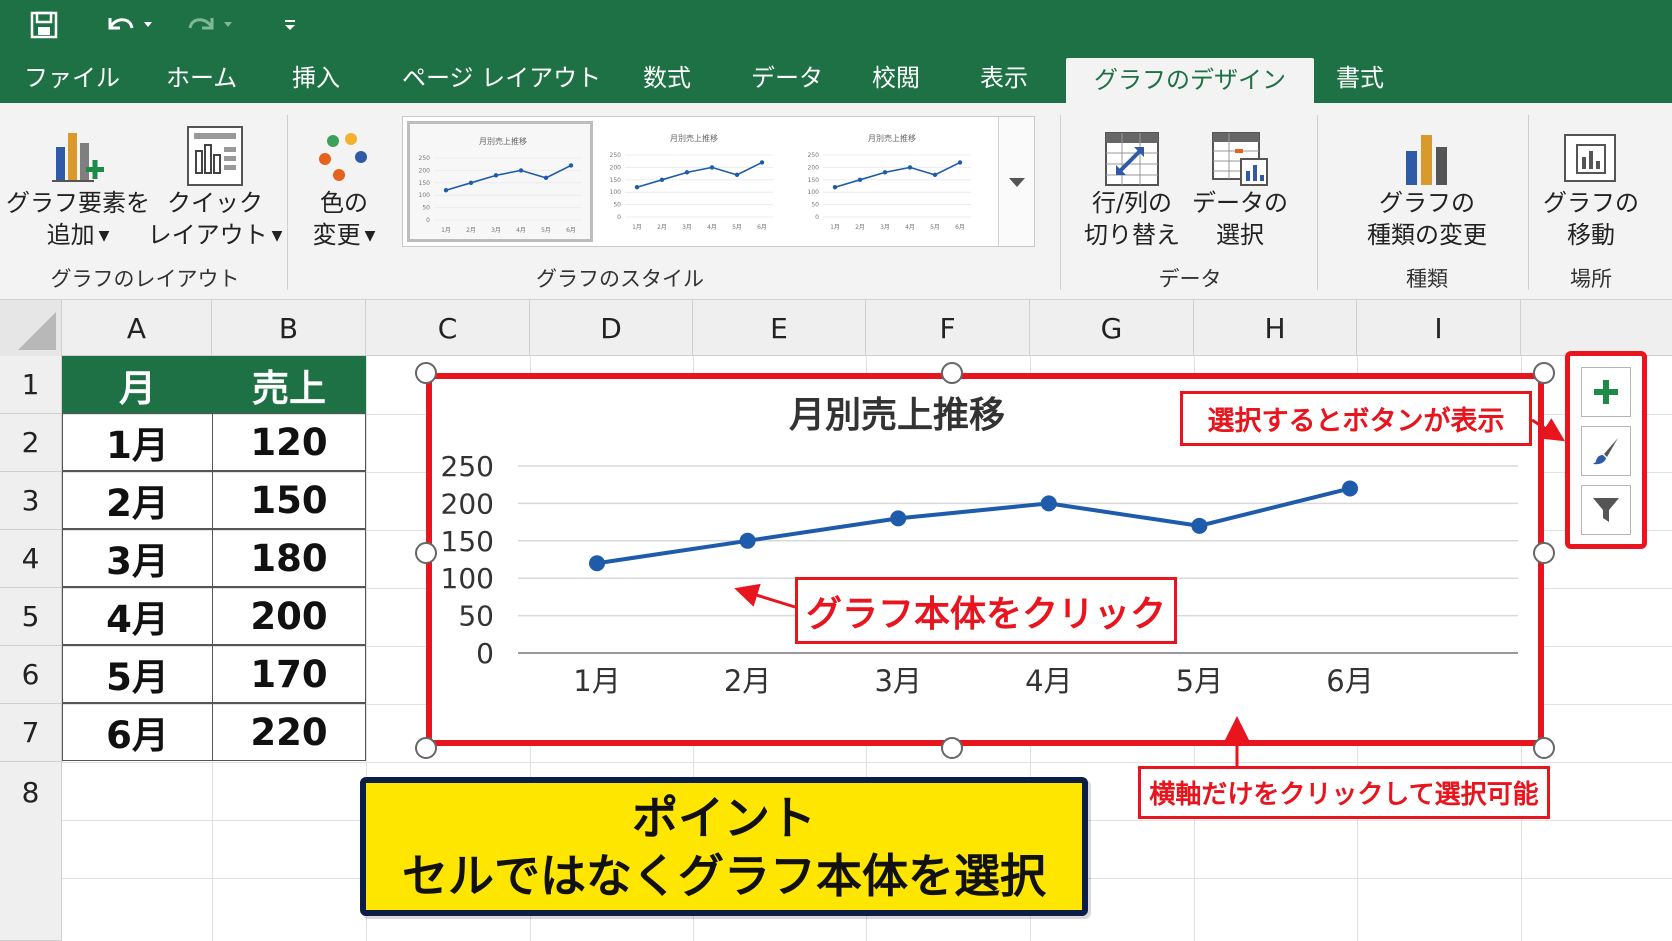 The height and width of the screenshot is (941, 1672). What do you see at coordinates (1591, 184) in the screenshot?
I see `move-chart-button: グラフの 移動` at bounding box center [1591, 184].